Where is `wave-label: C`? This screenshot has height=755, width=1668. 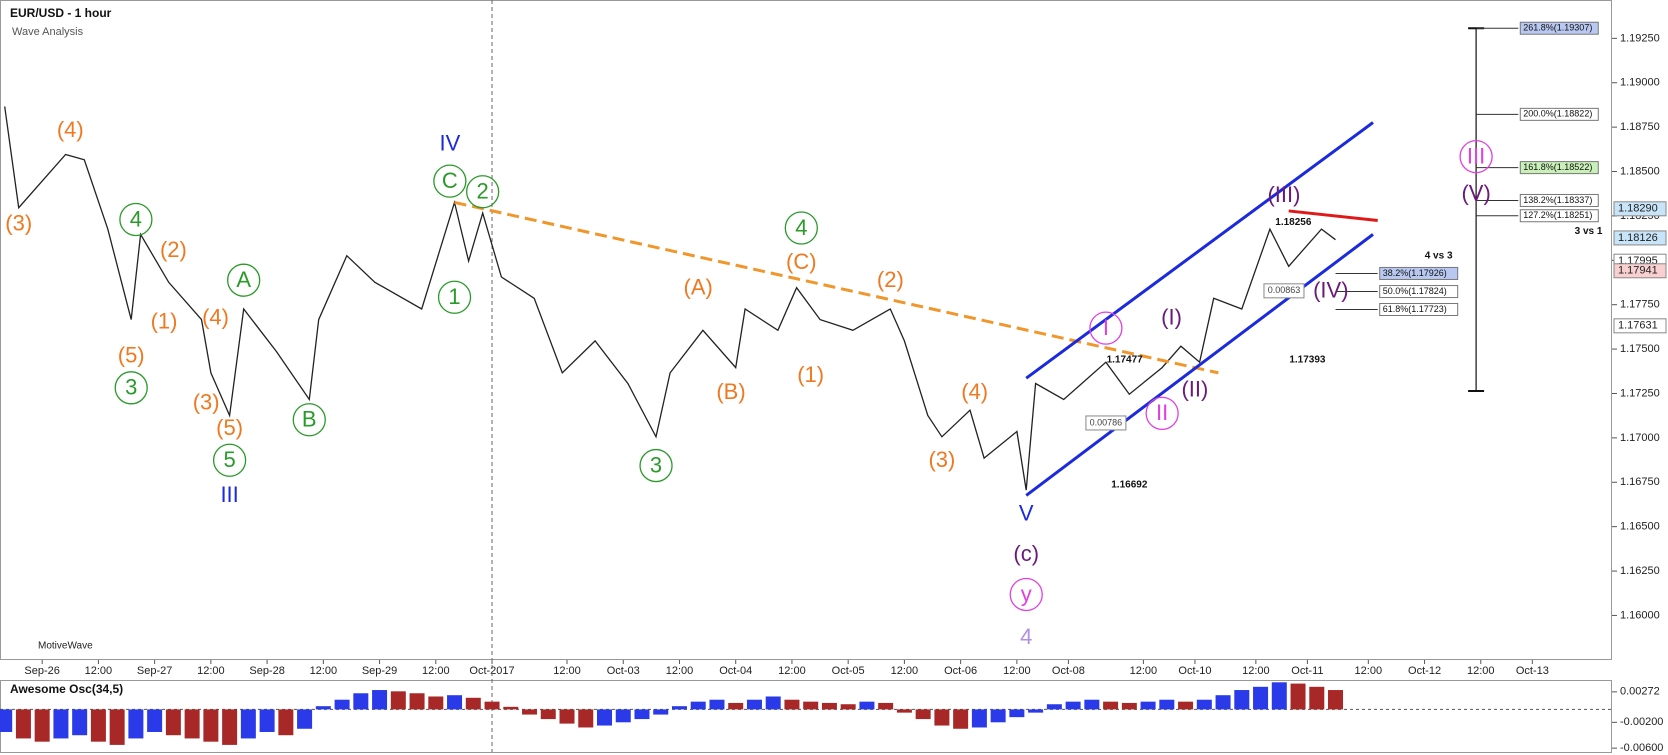 wave-label: C is located at coordinates (450, 180).